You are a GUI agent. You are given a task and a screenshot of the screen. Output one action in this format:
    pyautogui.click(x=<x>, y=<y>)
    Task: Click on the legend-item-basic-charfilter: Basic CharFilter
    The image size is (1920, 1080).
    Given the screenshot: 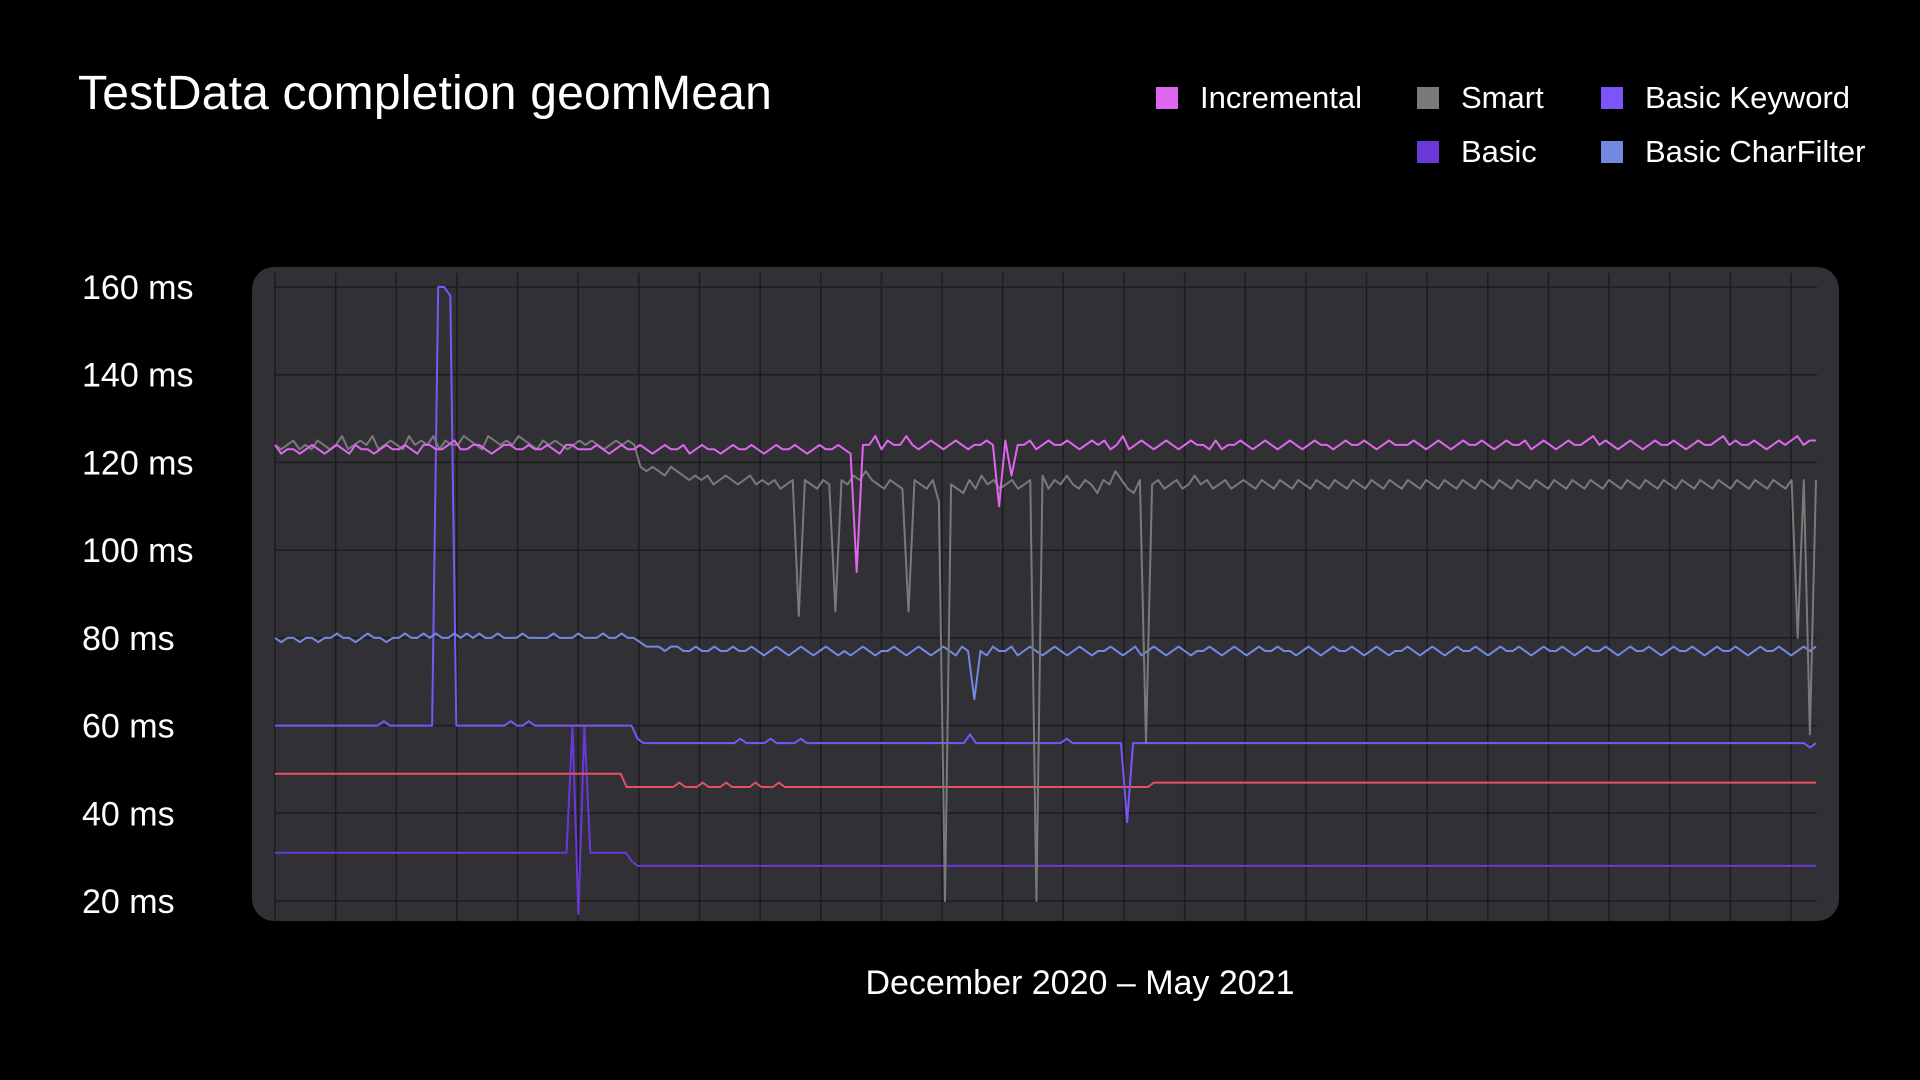 What is the action you would take?
    pyautogui.click(x=1733, y=152)
    